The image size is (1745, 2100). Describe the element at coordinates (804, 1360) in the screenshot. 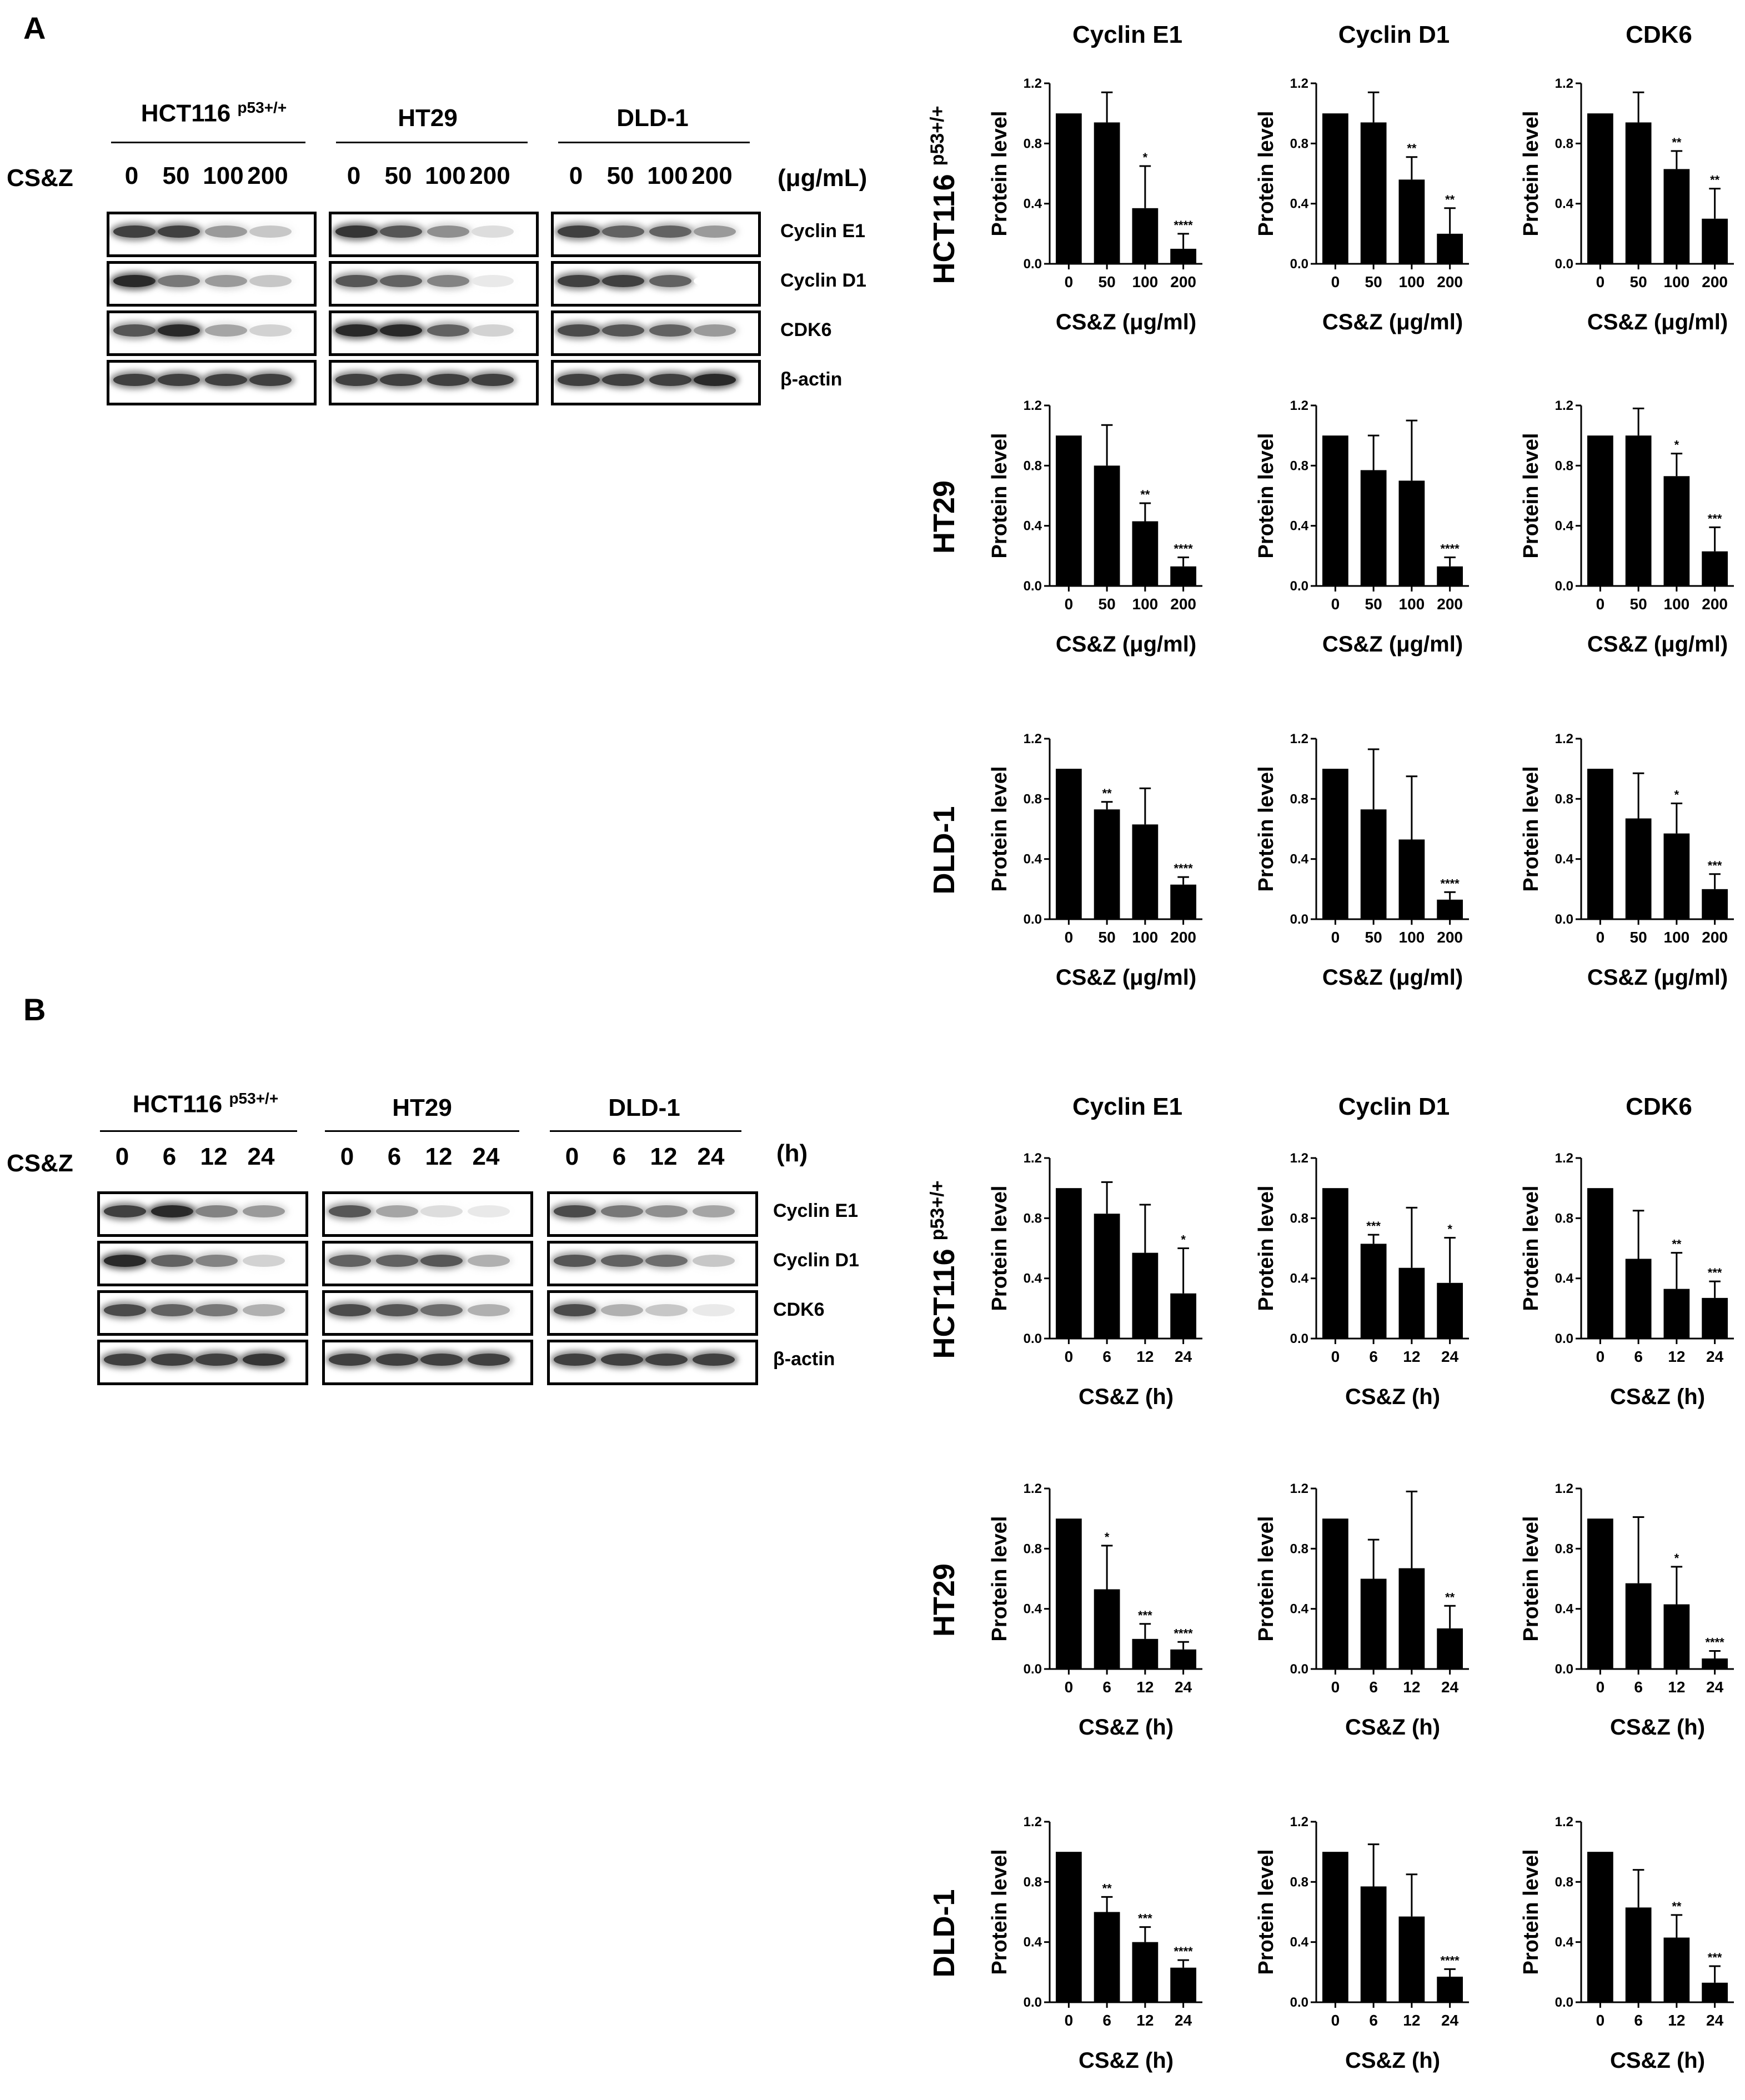

I see `blot-panel_b-protein-label: β-actin` at that location.